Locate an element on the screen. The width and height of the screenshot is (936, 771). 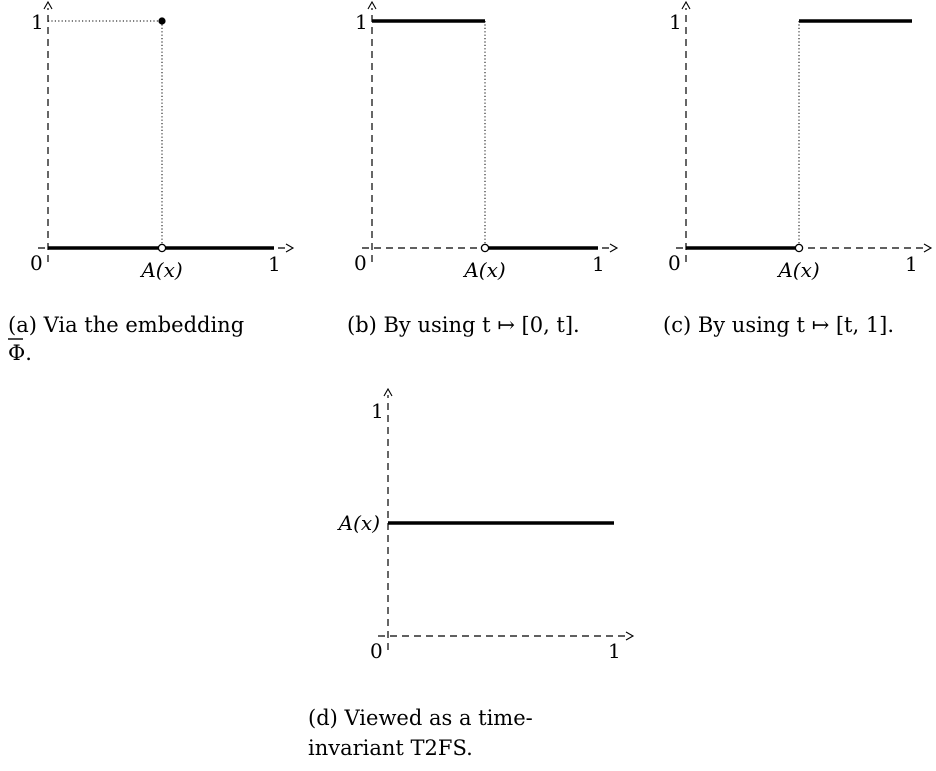
panel-d-y-level-label: A(x) is located at coordinates (358, 523).